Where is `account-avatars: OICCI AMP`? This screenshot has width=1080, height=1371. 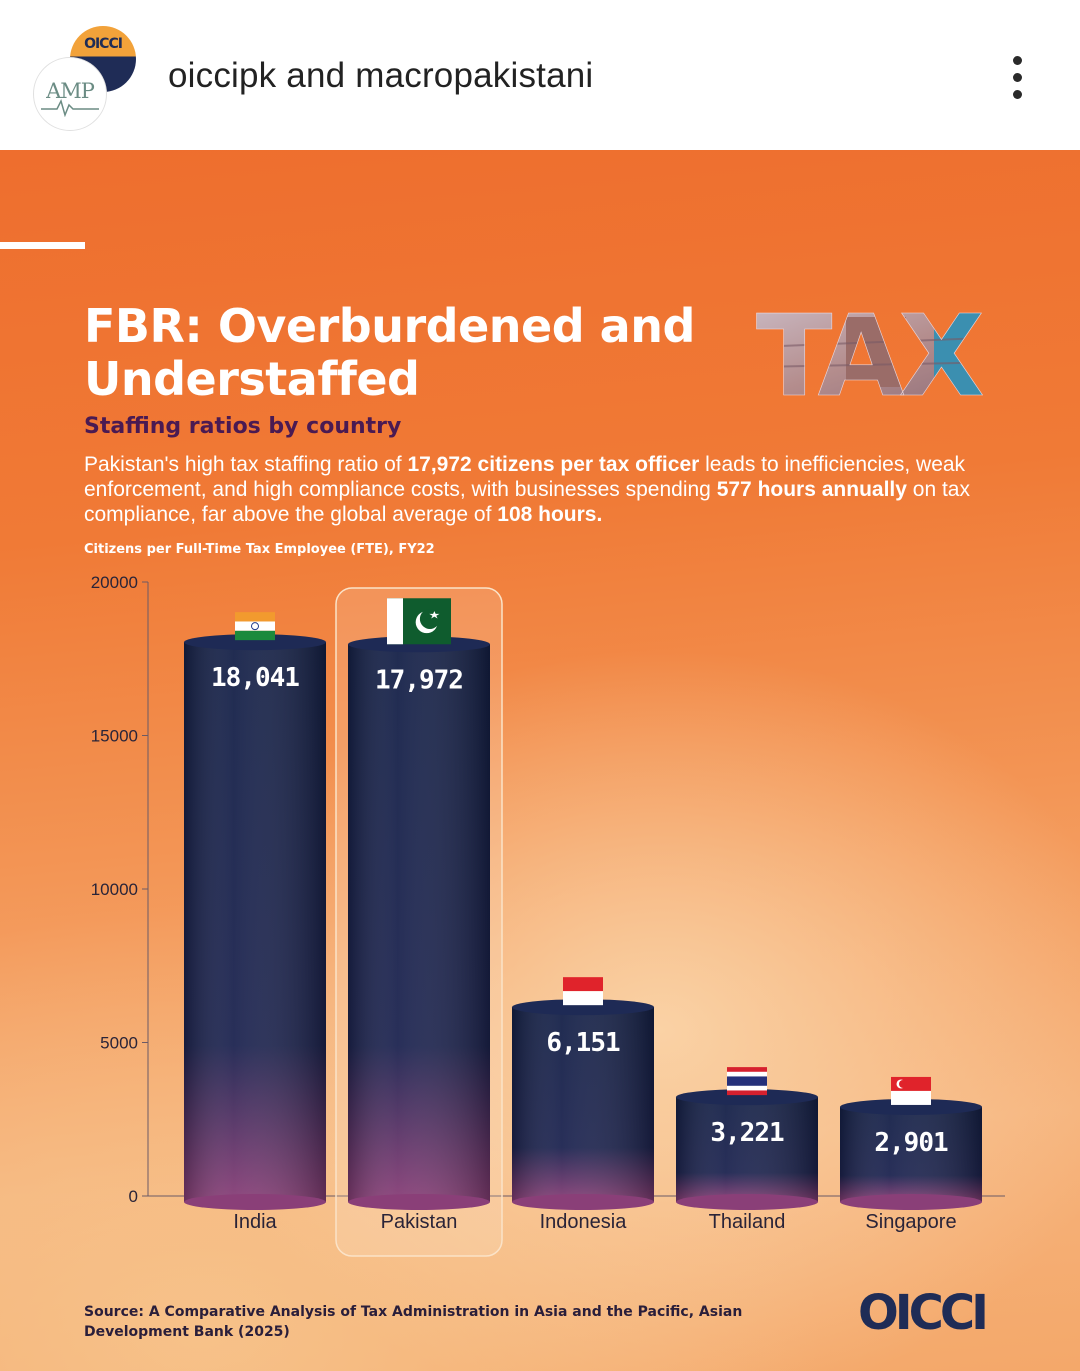
account-avatars: OICCI AMP is located at coordinates (89, 78).